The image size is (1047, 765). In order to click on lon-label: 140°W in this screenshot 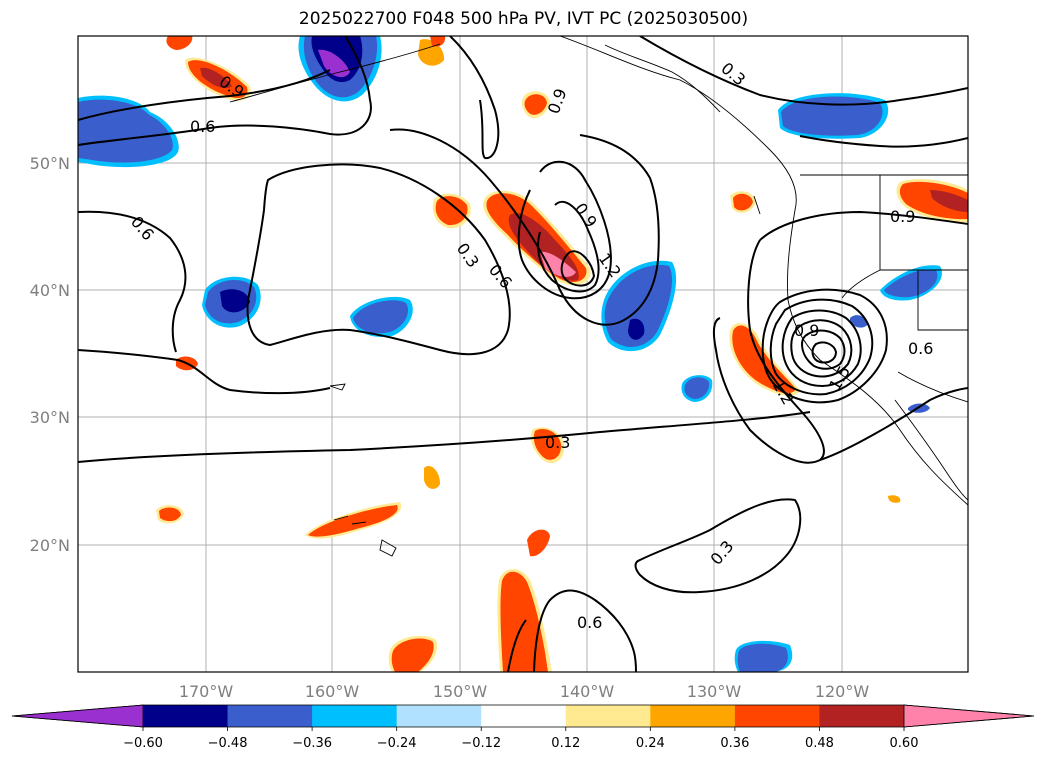, I will do `click(587, 691)`.